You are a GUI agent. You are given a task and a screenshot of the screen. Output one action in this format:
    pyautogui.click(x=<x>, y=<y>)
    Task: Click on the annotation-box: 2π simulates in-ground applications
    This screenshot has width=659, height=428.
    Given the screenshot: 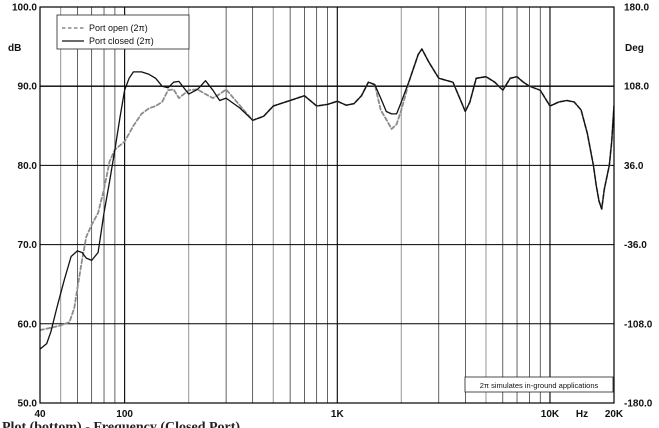 What is the action you would take?
    pyautogui.click(x=539, y=384)
    